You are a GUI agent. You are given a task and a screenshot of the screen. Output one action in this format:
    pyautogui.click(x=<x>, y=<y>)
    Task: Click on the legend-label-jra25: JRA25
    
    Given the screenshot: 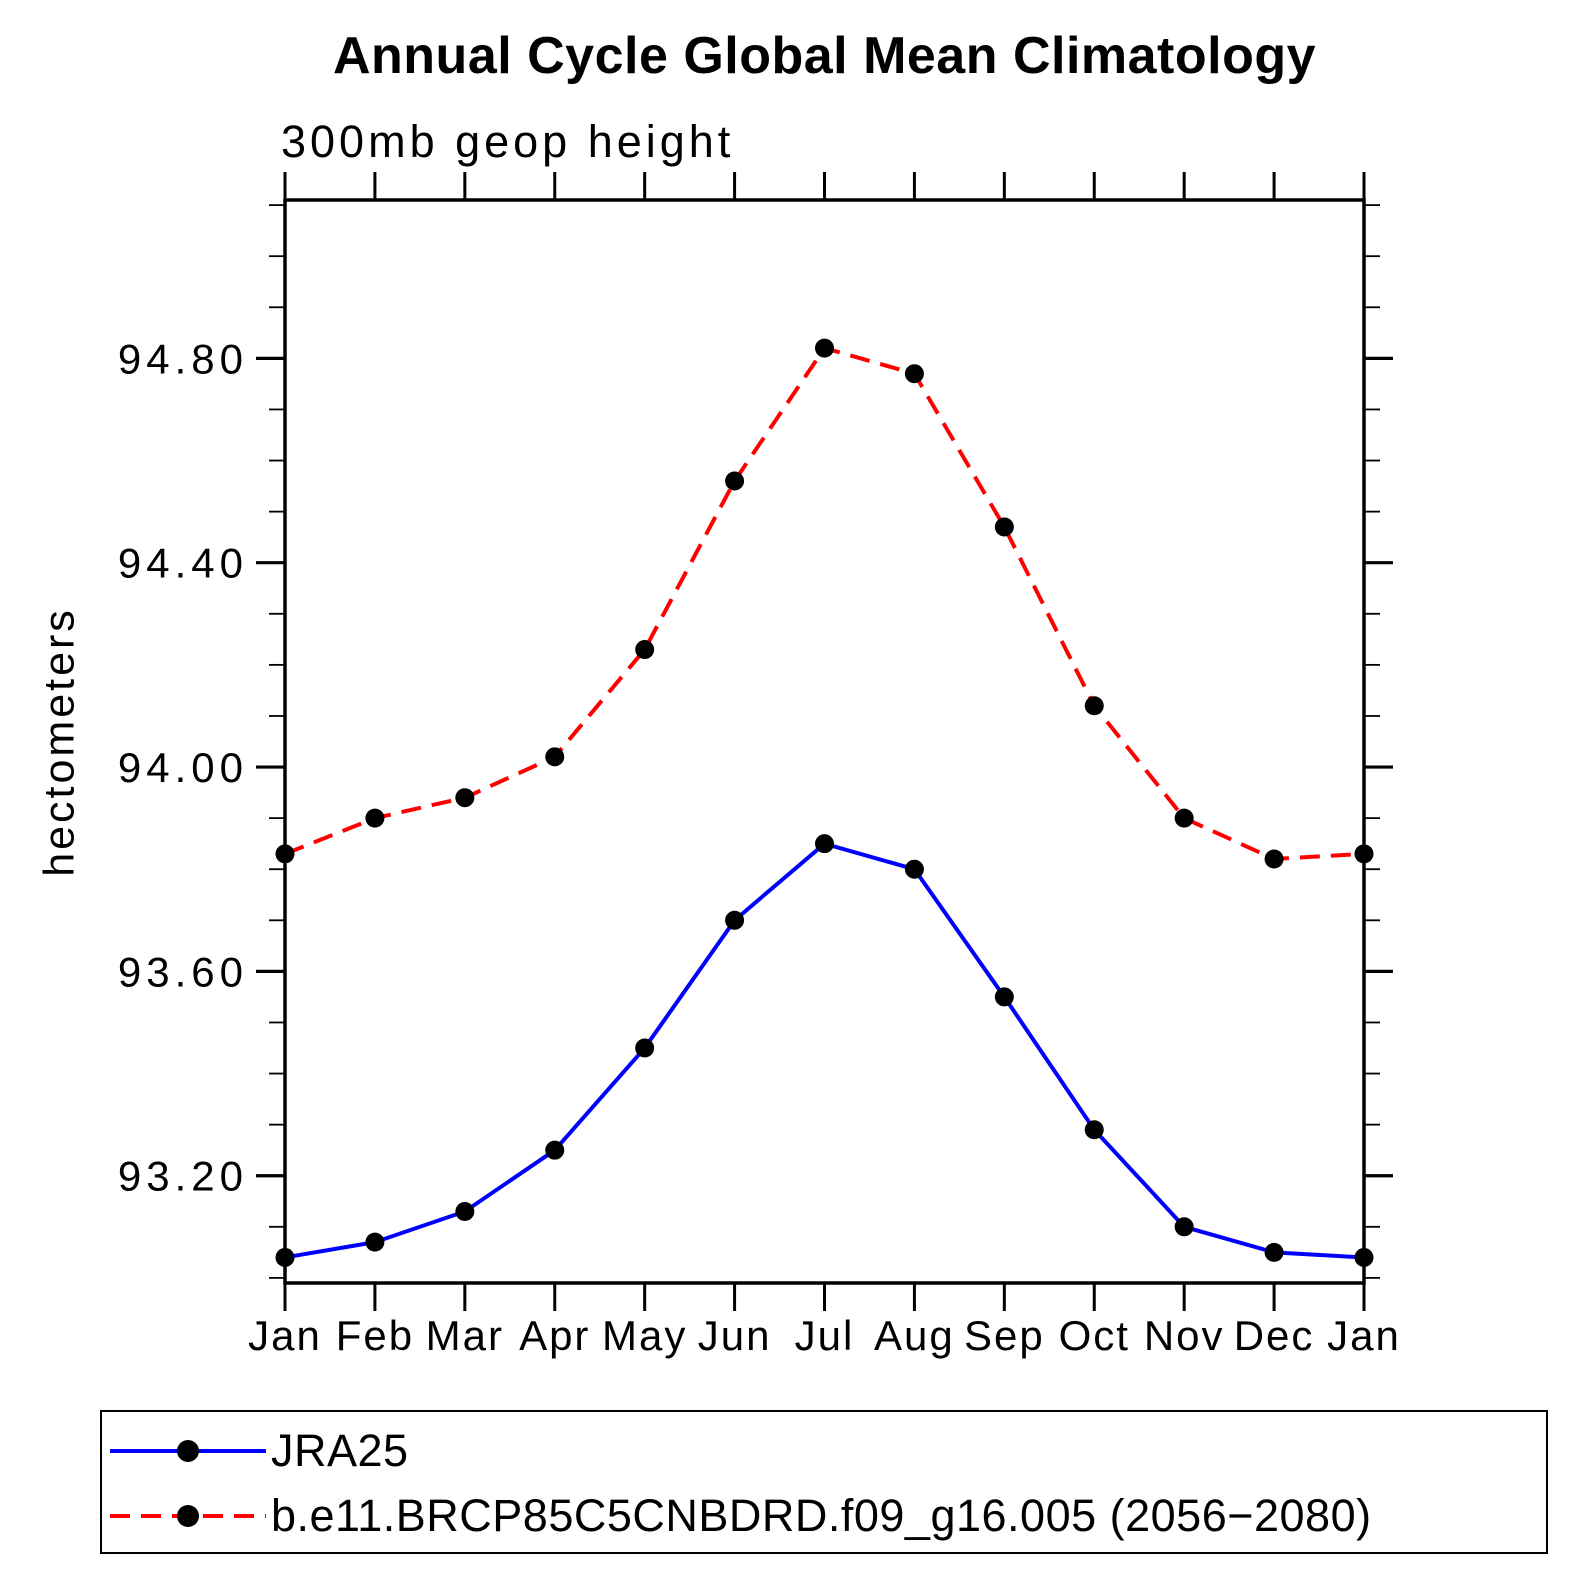 What is the action you would take?
    pyautogui.click(x=340, y=1450)
    